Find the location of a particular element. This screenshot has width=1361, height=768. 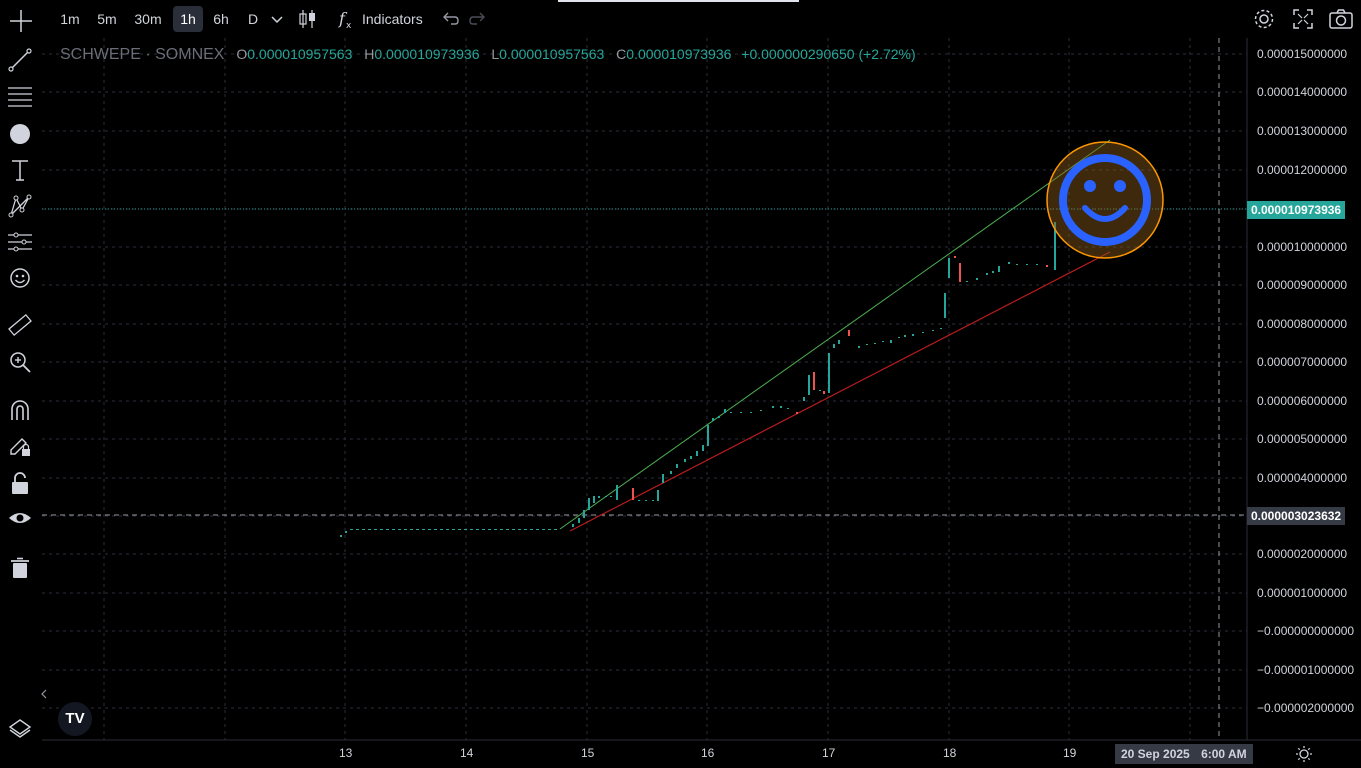

fib-icon is located at coordinates (20, 96).